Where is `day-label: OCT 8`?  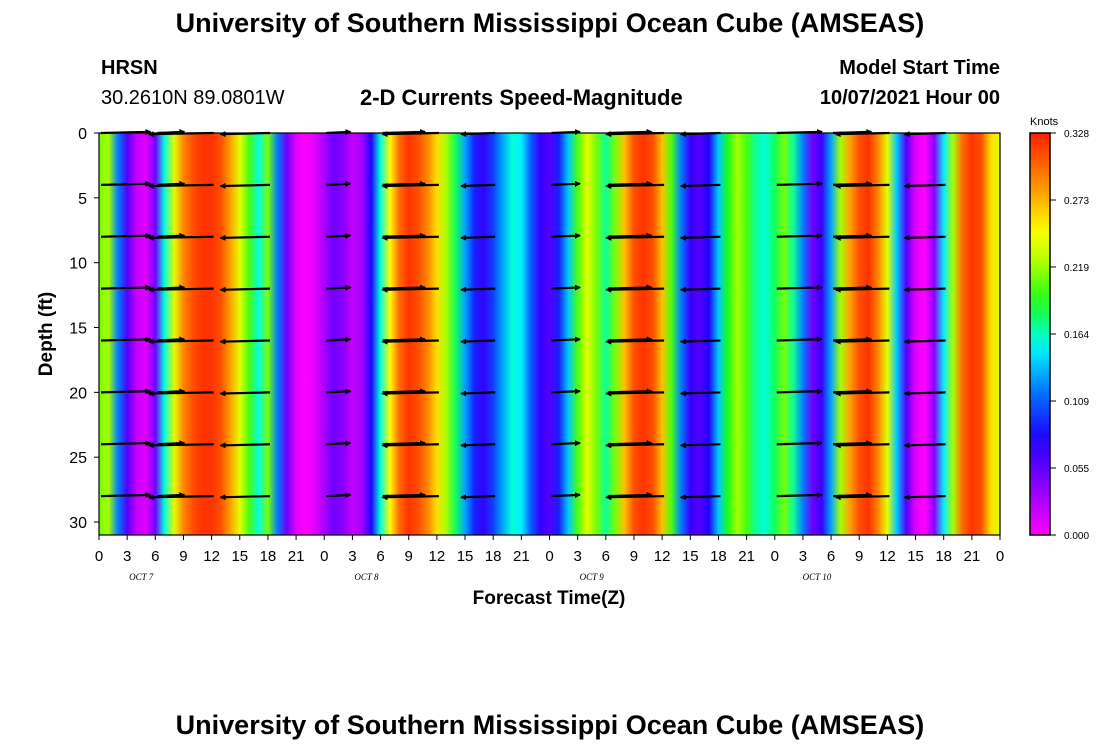 day-label: OCT 8 is located at coordinates (366, 577).